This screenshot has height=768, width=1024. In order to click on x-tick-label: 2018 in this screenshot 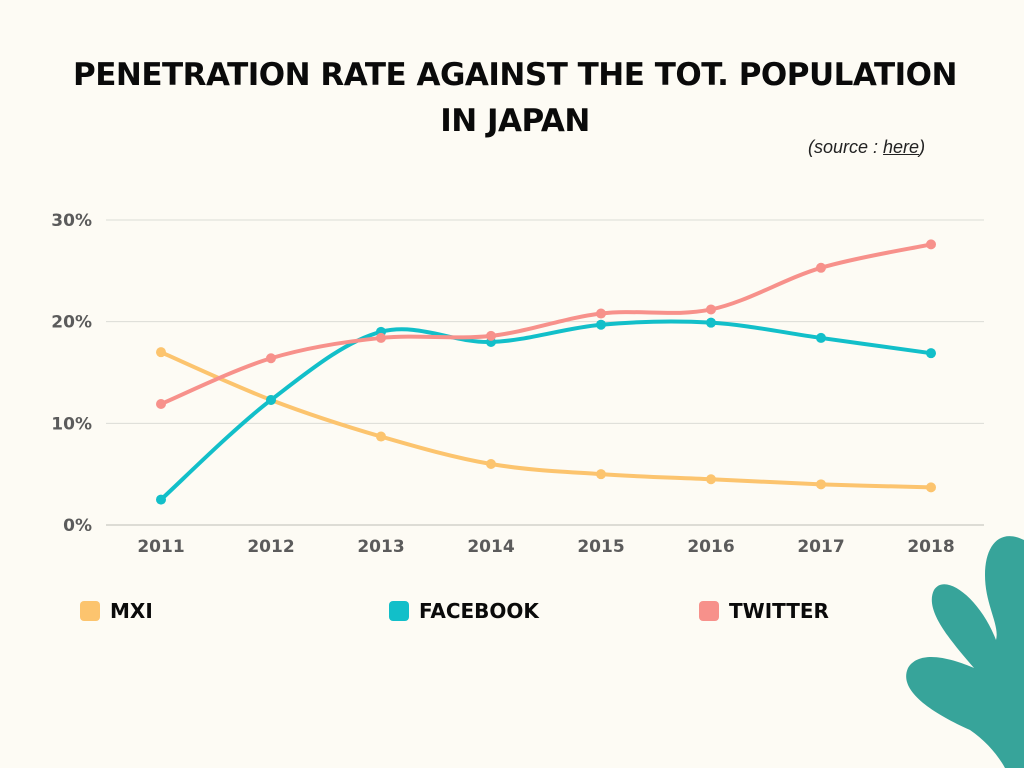, I will do `click(930, 547)`.